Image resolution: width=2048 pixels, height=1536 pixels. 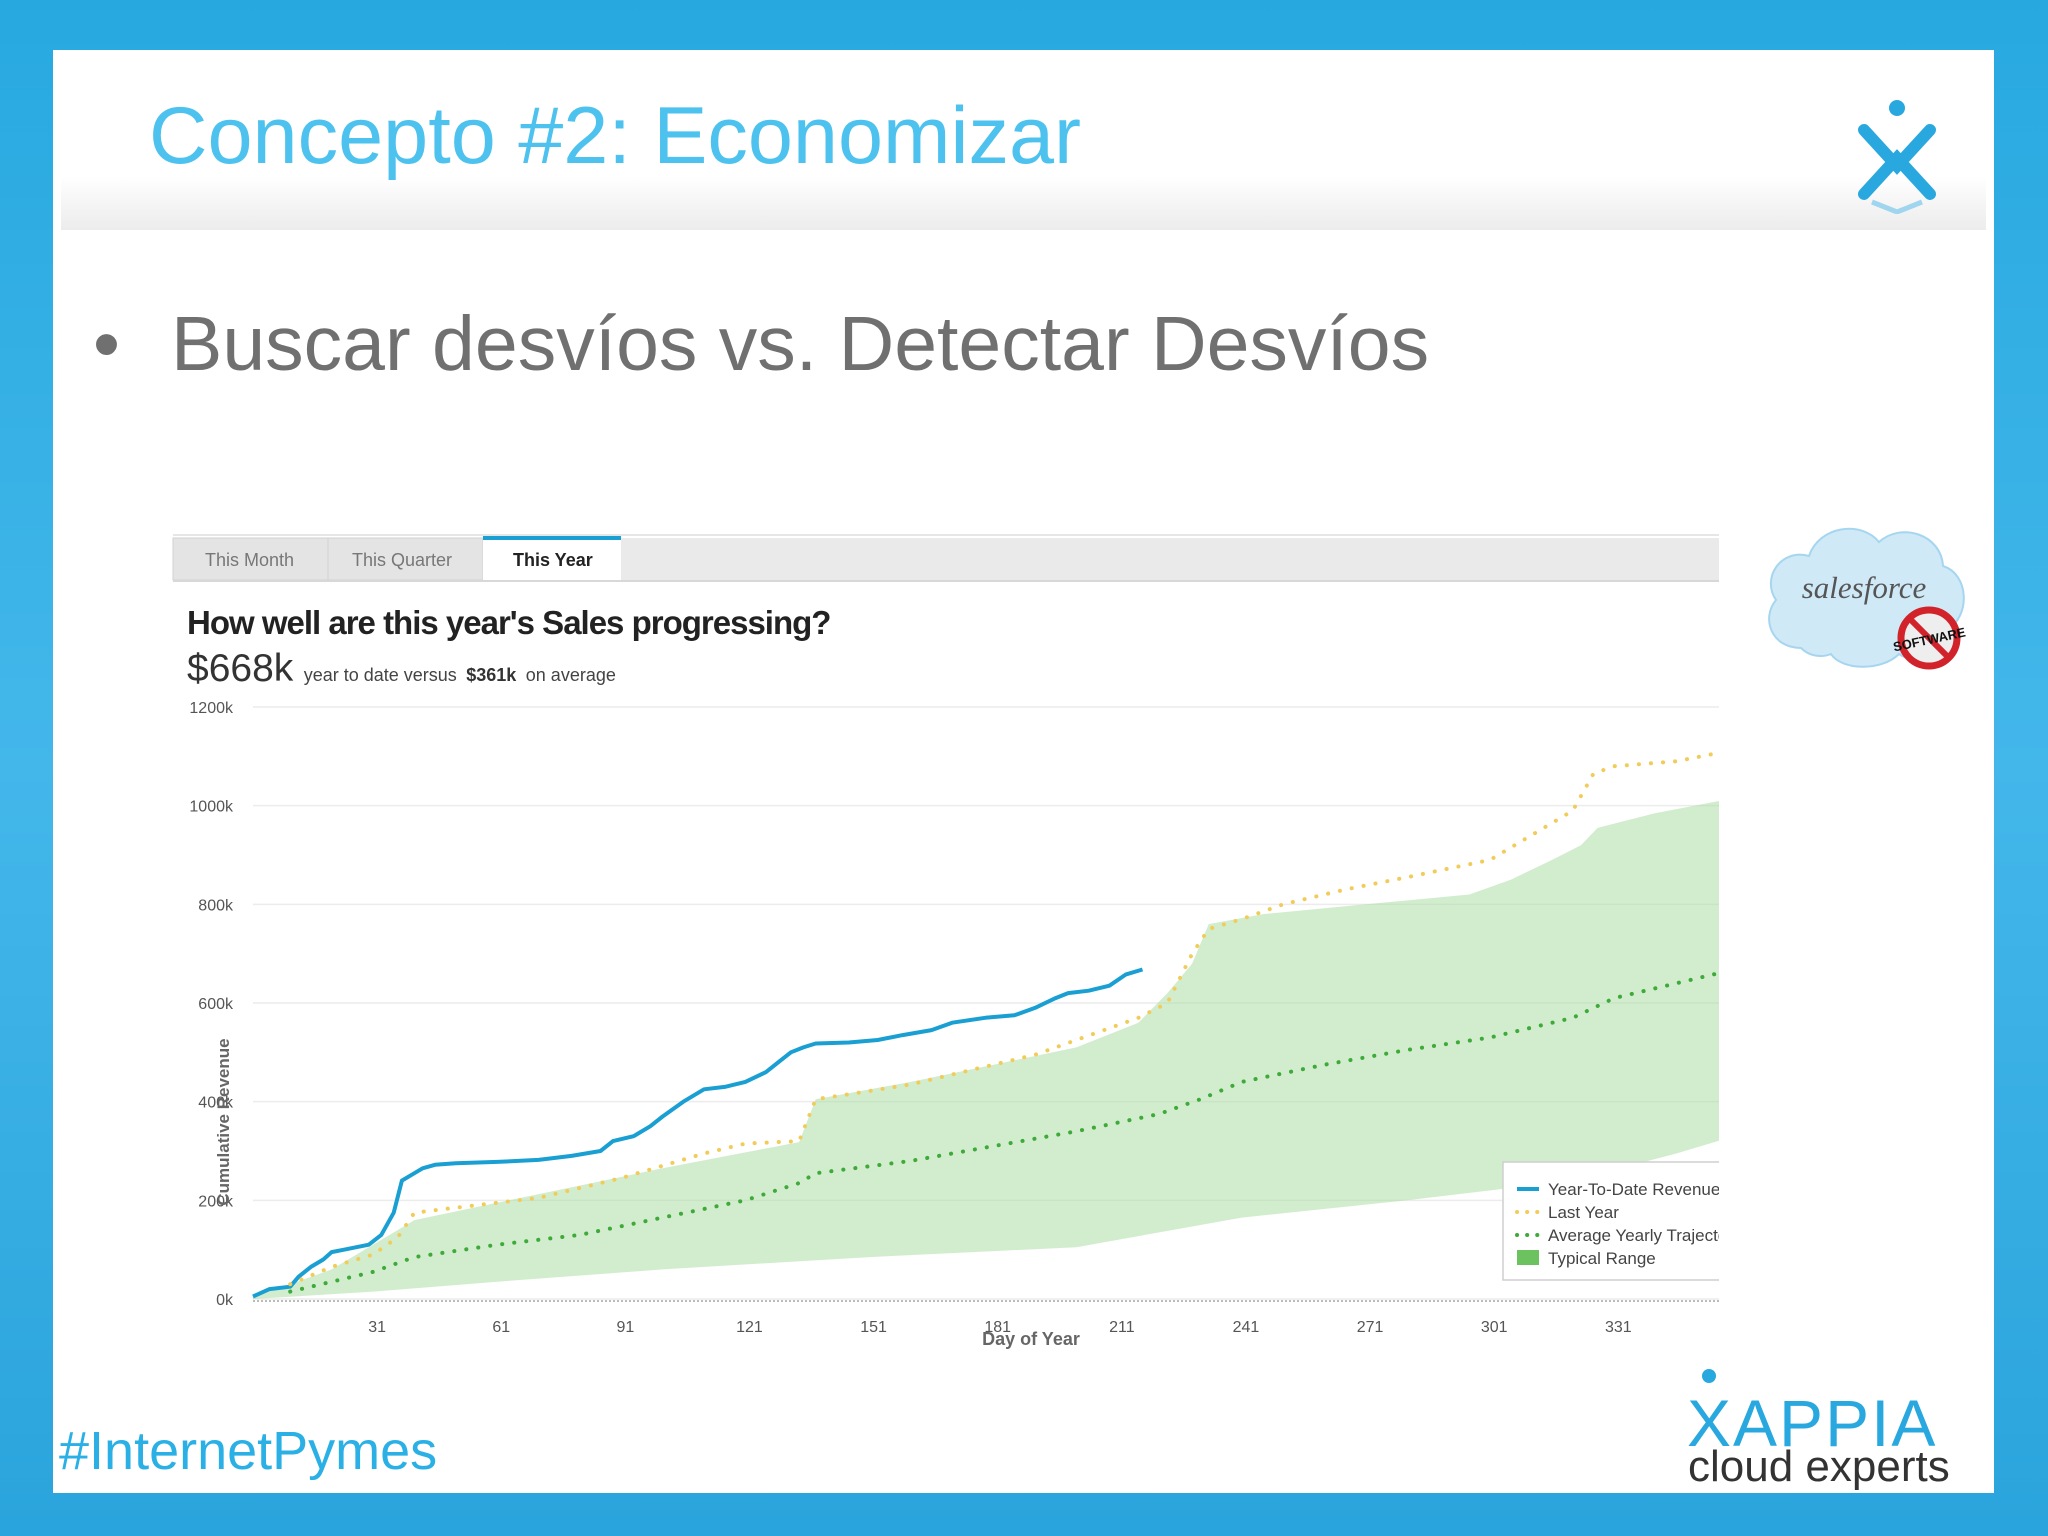 What do you see at coordinates (216, 1201) in the screenshot?
I see `y-tick-label: 200k` at bounding box center [216, 1201].